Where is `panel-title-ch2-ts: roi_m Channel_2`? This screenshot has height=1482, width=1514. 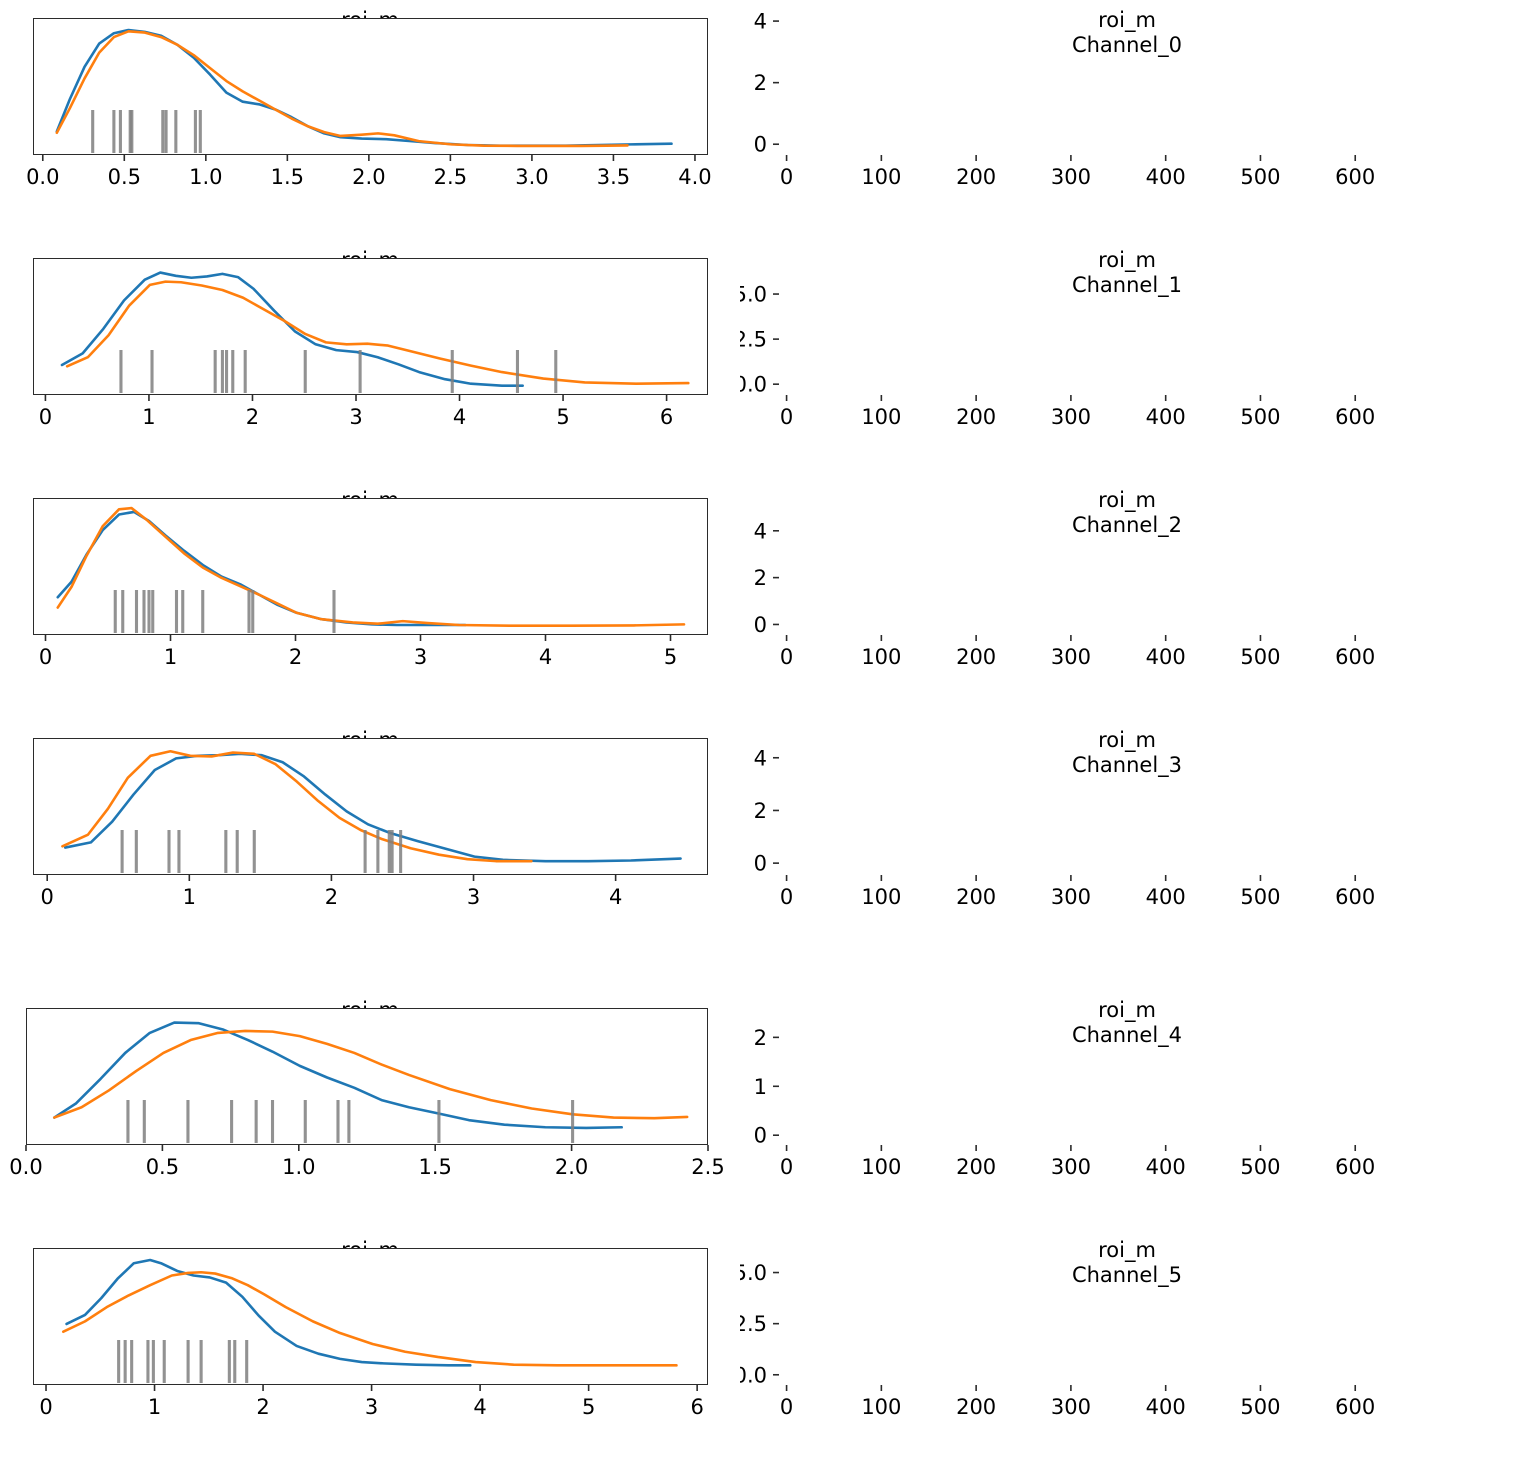 panel-title-ch2-ts: roi_m Channel_2 is located at coordinates (1127, 512).